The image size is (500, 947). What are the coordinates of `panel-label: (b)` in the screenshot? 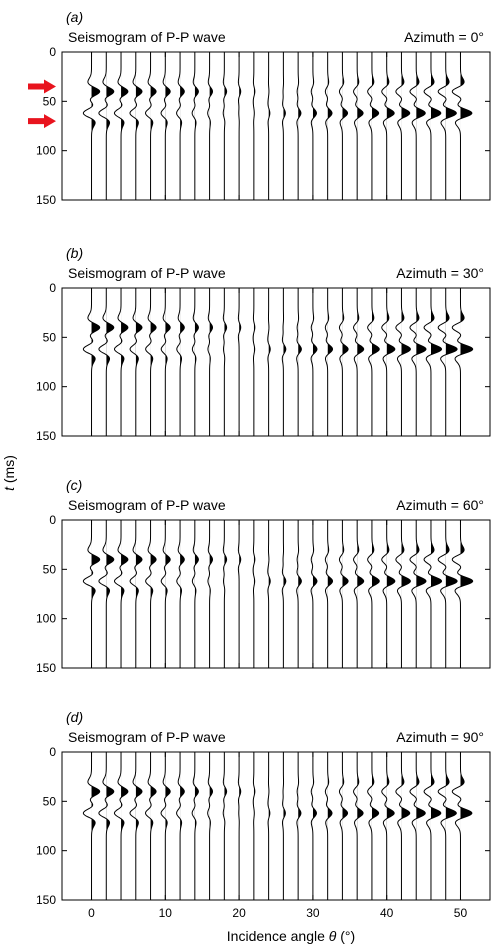 It's located at (74, 253).